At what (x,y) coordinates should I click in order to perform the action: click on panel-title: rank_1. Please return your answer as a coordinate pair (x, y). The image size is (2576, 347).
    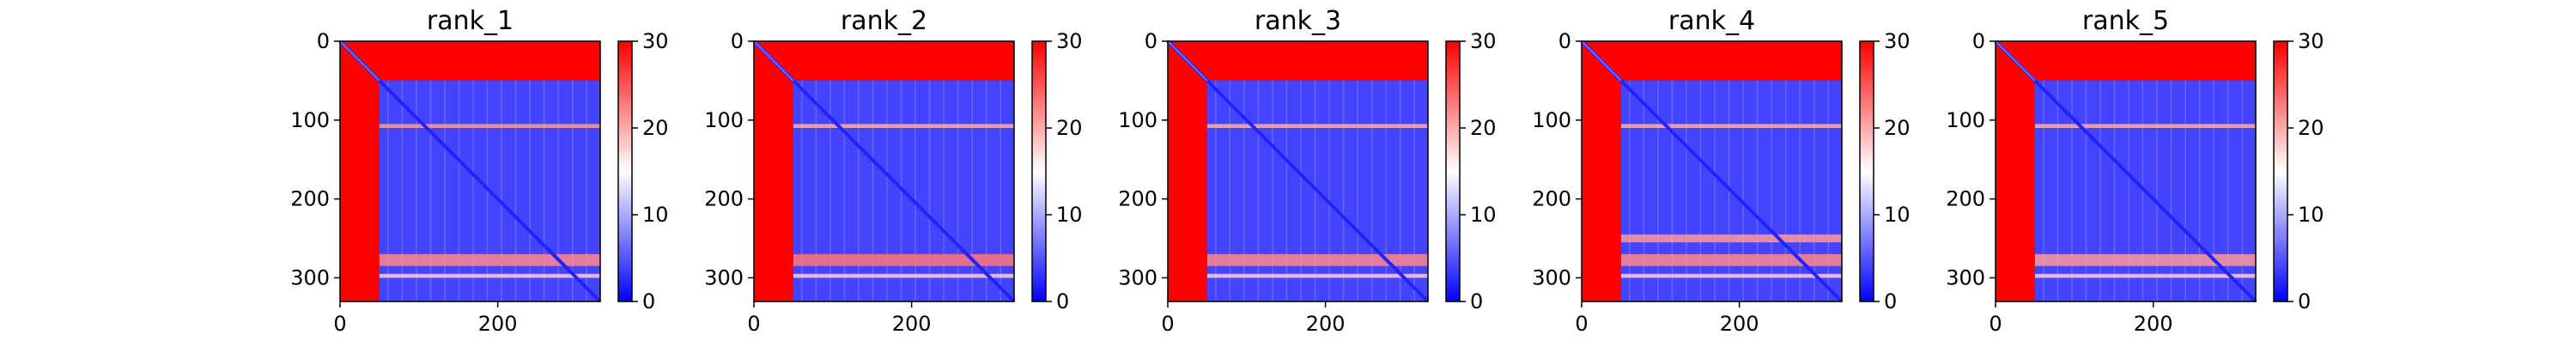
    Looking at the image, I should click on (470, 21).